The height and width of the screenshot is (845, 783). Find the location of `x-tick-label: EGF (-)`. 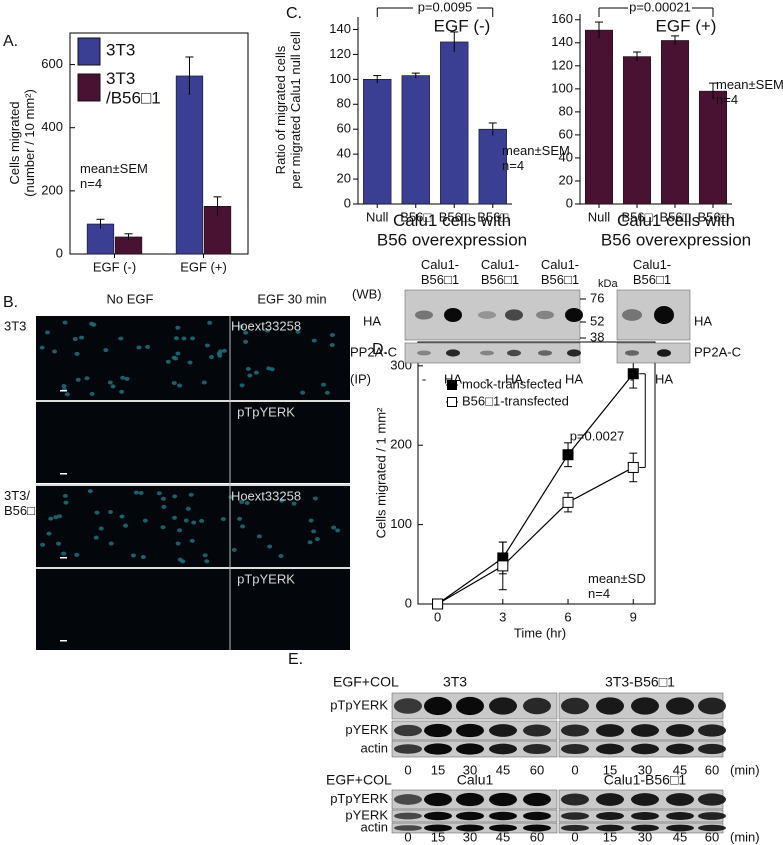

x-tick-label: EGF (-) is located at coordinates (114, 266).